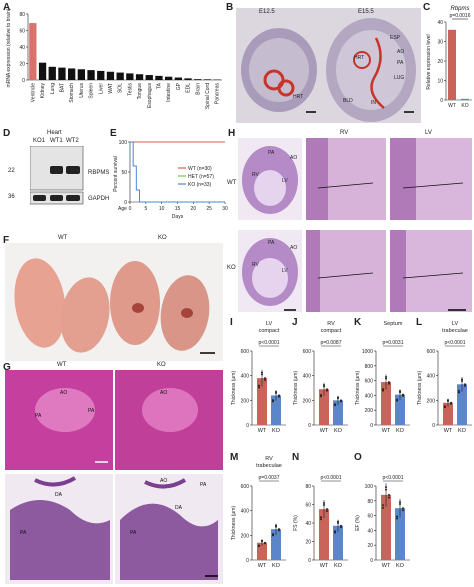 This screenshot has width=474, height=587. I want to click on a-xtick-label: TA, so click(159, 85).